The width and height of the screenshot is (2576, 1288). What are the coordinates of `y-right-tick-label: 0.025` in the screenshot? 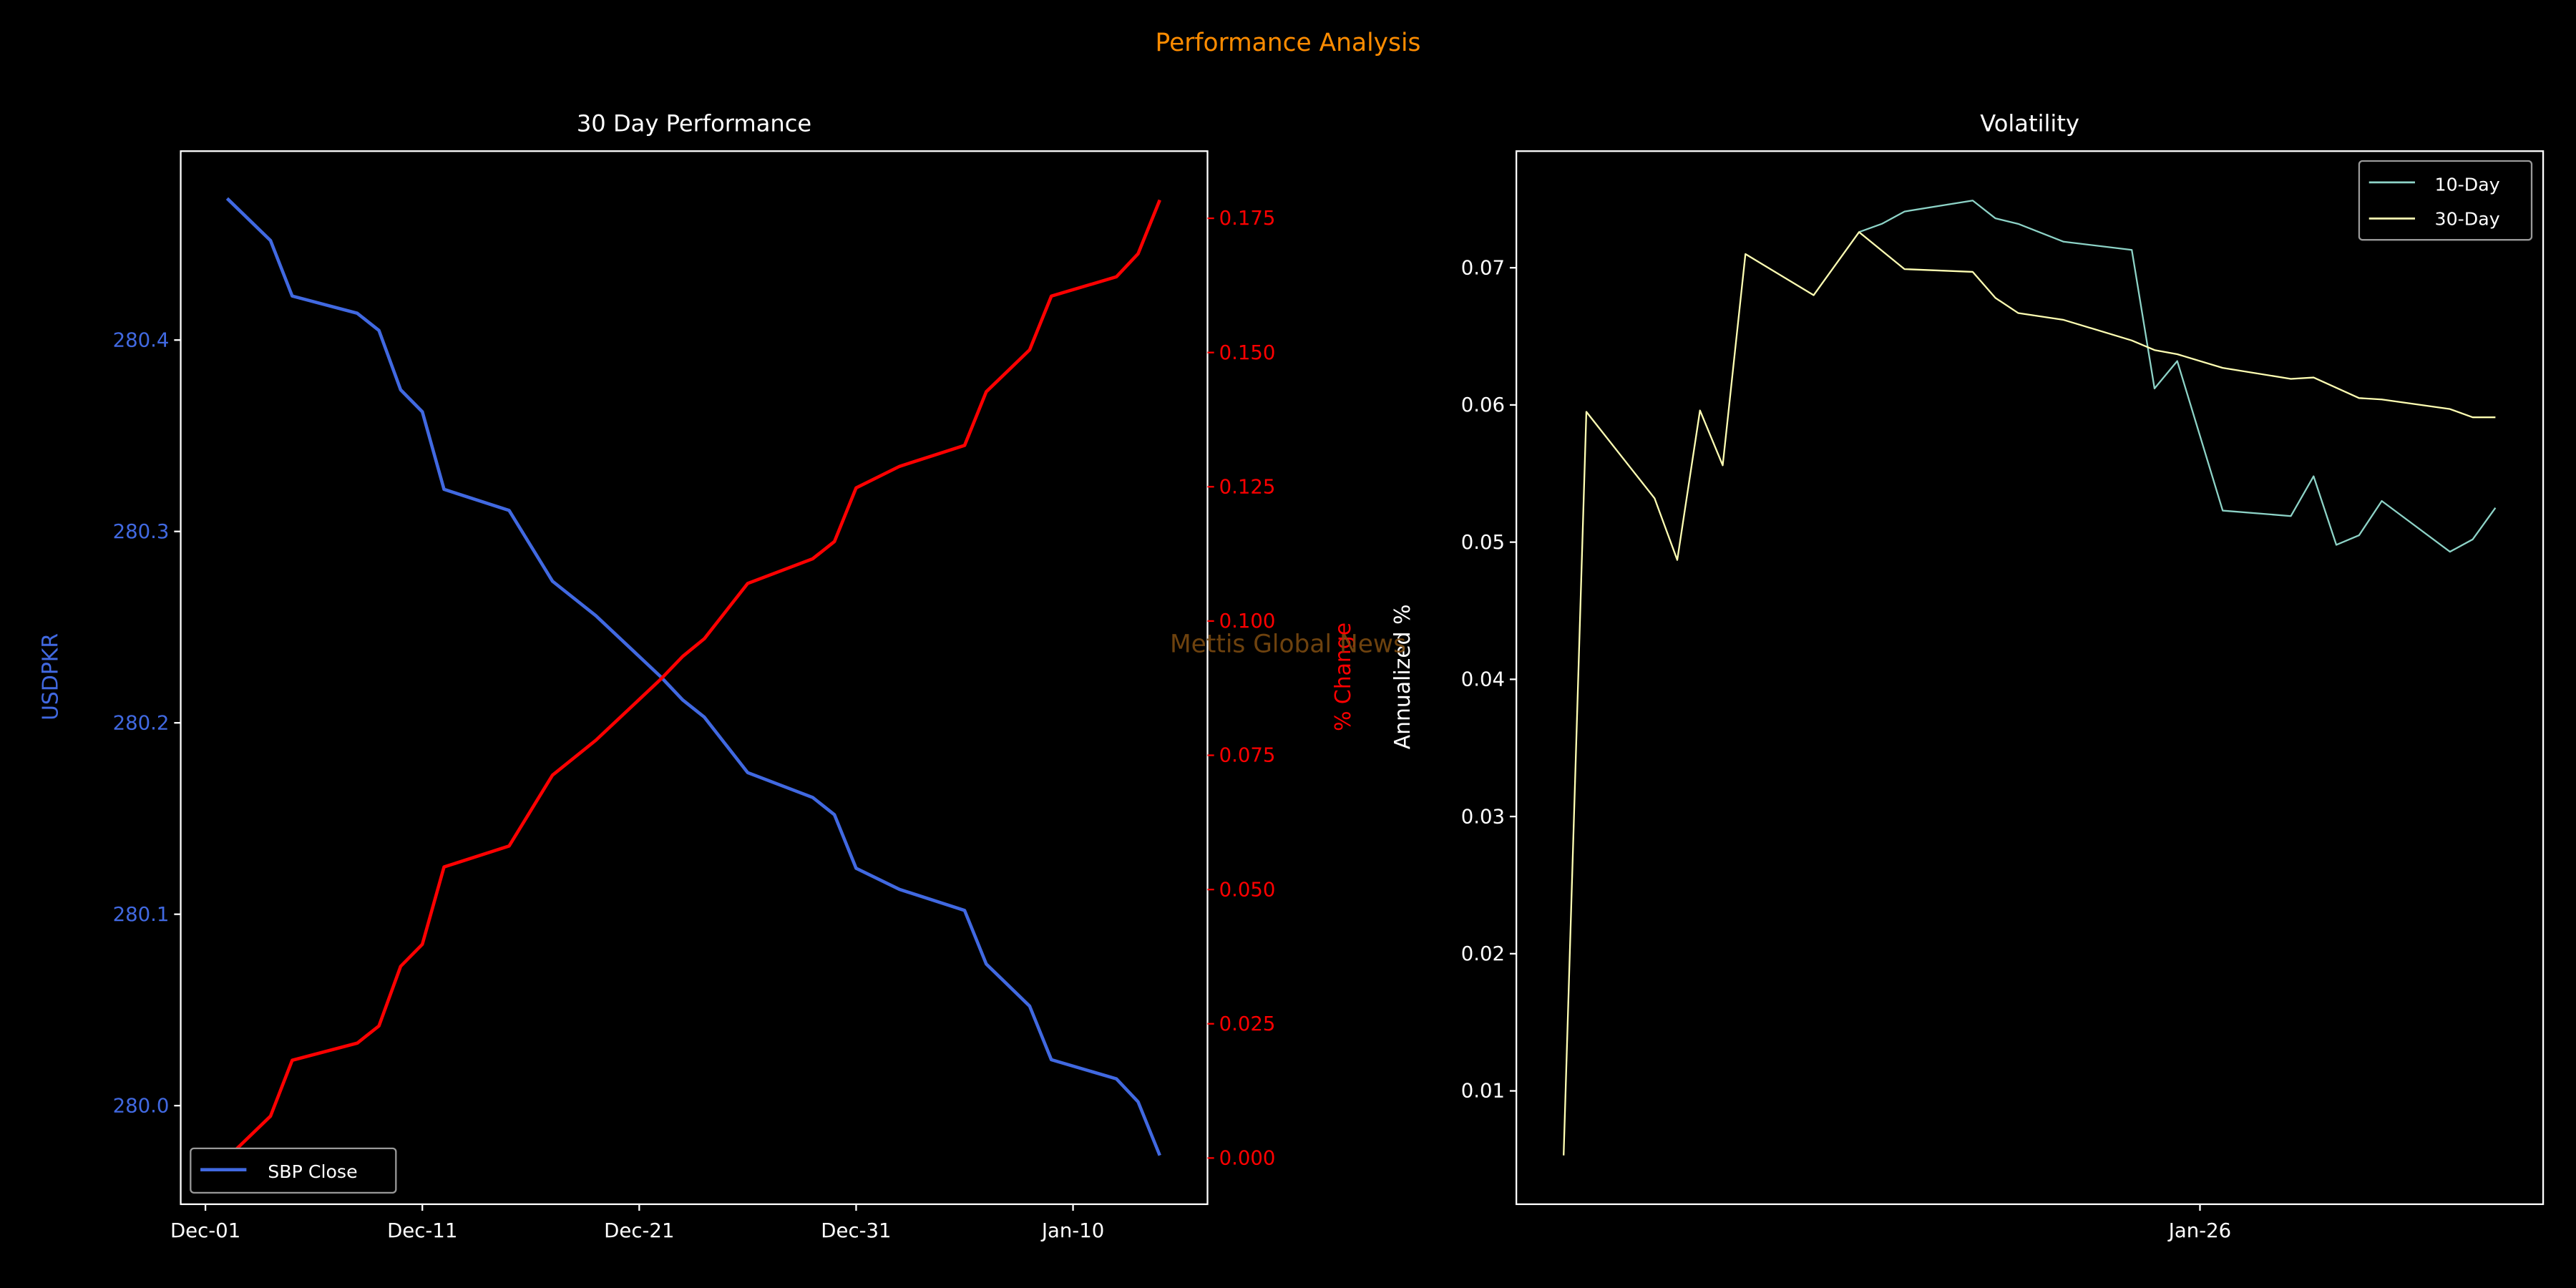 It's located at (1247, 1024).